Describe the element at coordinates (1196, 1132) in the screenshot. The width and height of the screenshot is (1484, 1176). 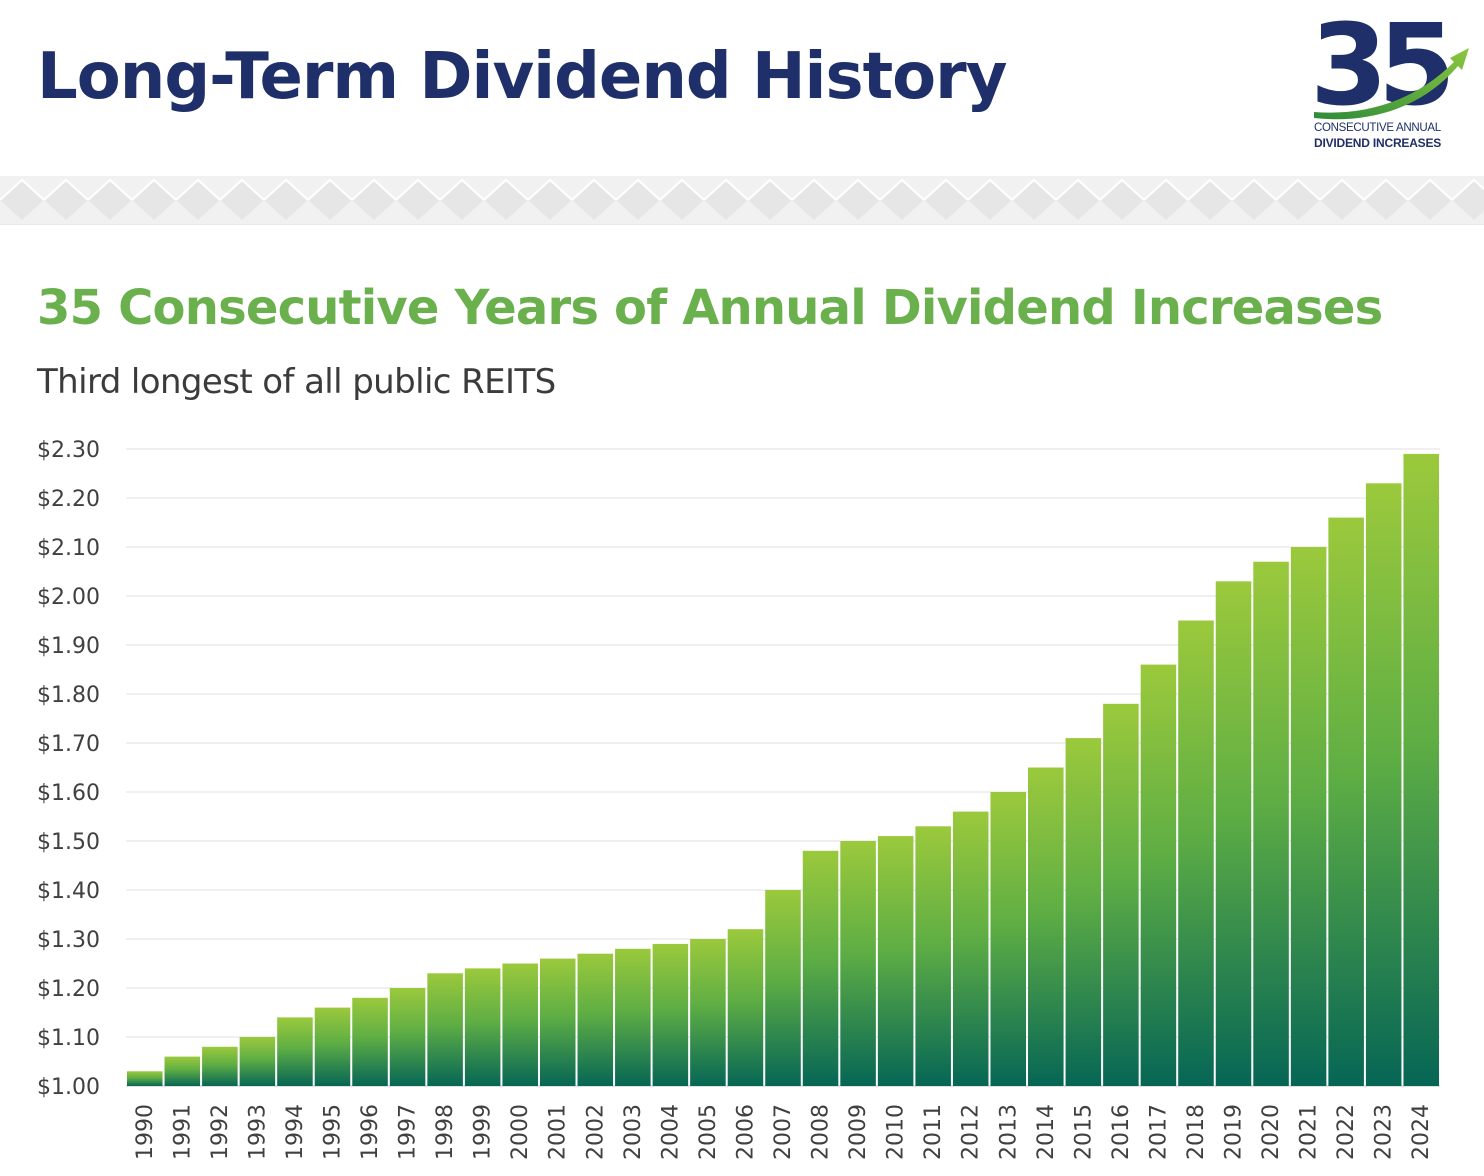
I see `x-tick-label: 2018` at that location.